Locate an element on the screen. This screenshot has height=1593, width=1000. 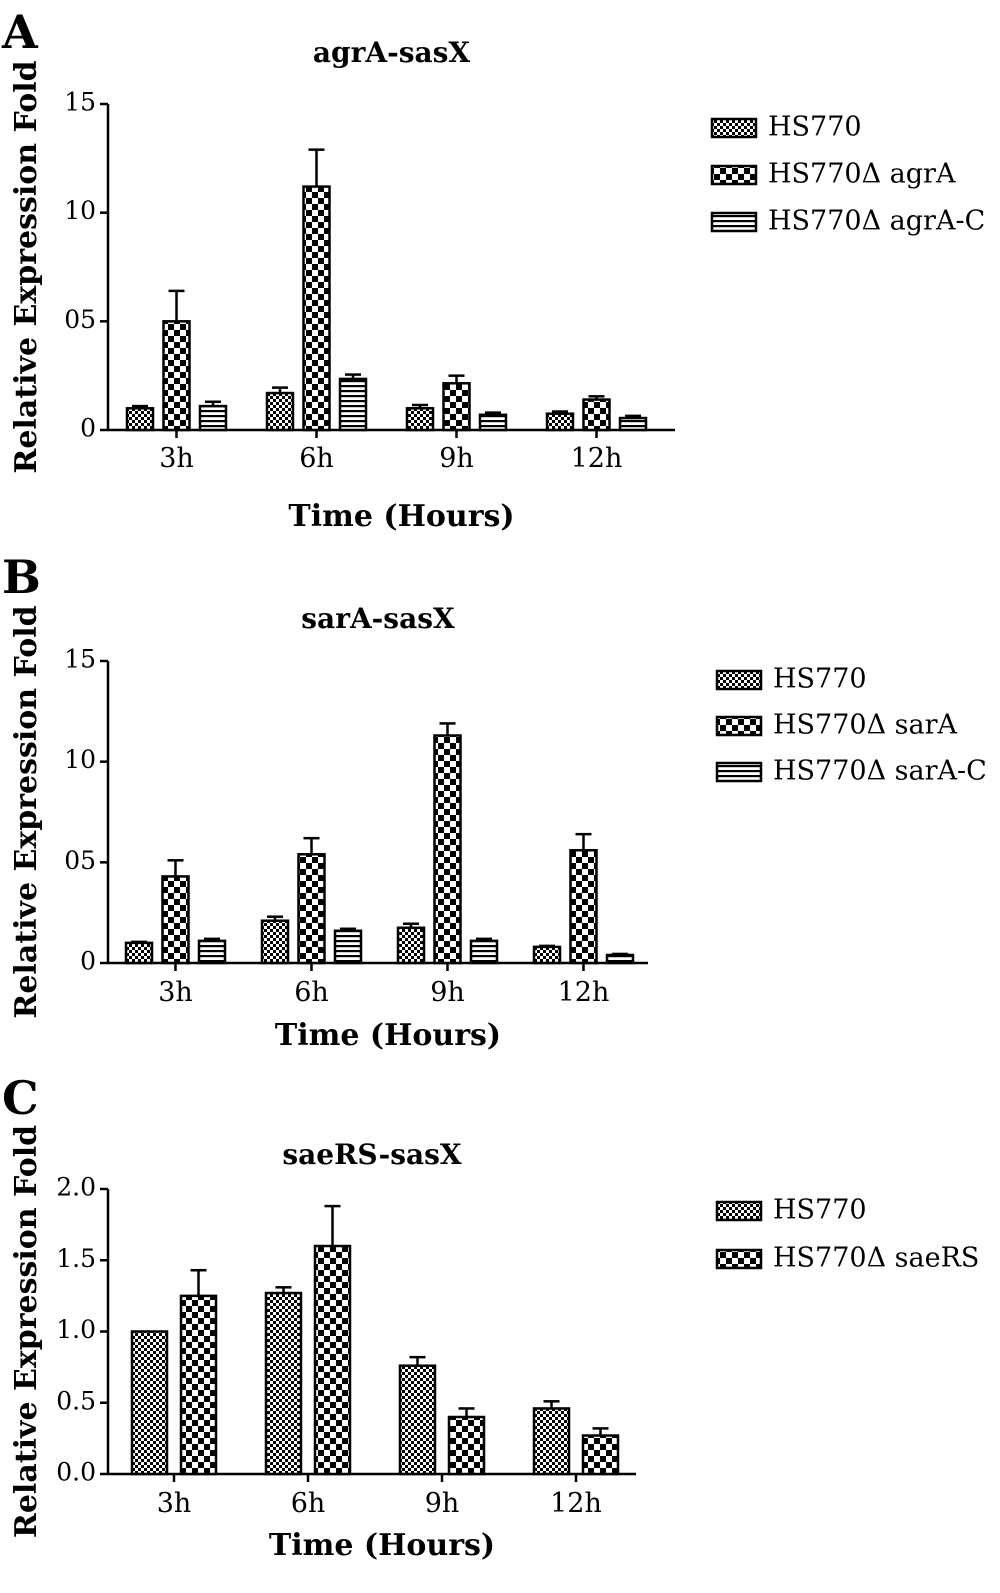
legend-label: HS770Δ saeRS is located at coordinates (876, 1258).